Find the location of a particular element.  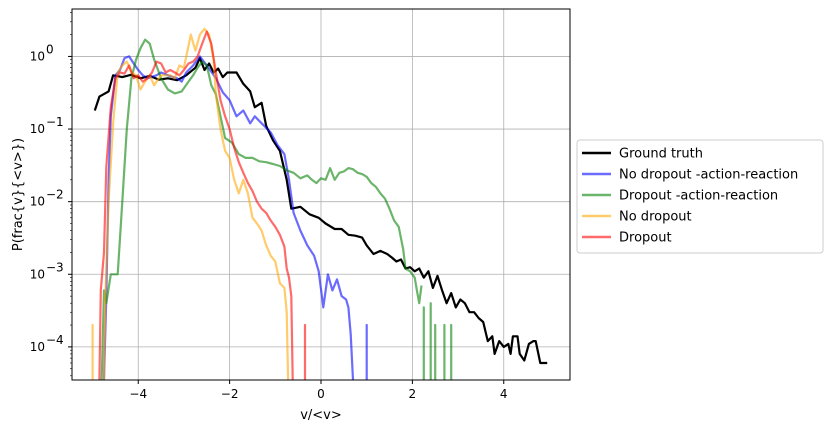

legend-label: No dropout -action-reaction is located at coordinates (708, 175).